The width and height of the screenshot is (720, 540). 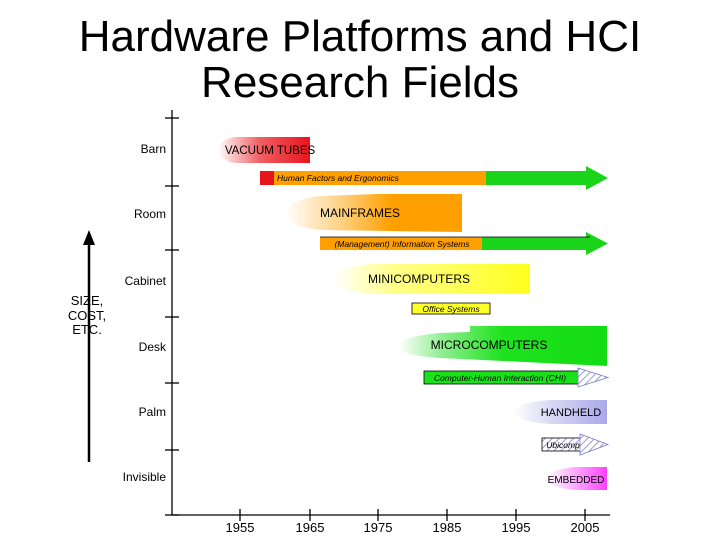 What do you see at coordinates (153, 347) in the screenshot?
I see `level-label-desk: Desk` at bounding box center [153, 347].